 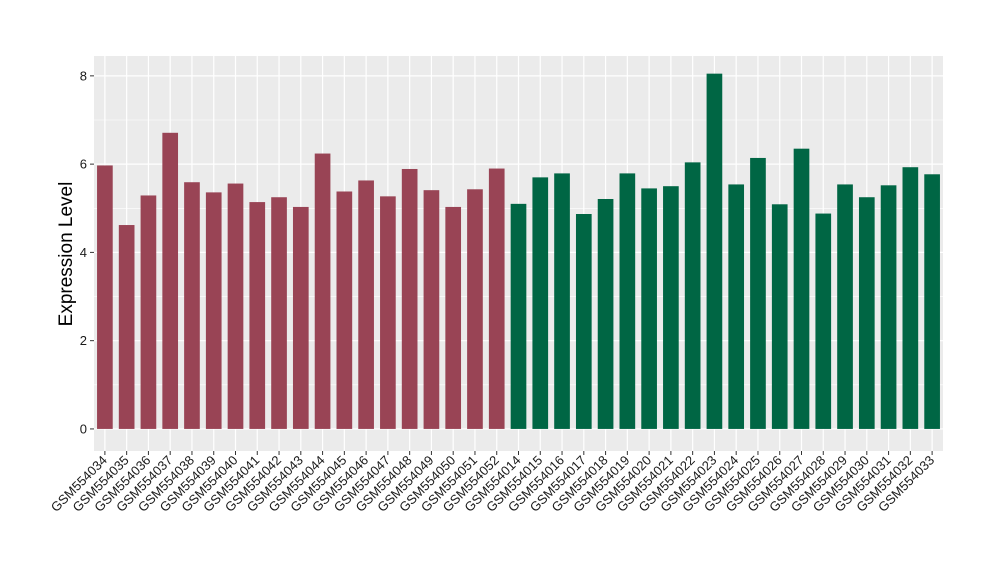 I want to click on bar-GSM554048, so click(x=409, y=298).